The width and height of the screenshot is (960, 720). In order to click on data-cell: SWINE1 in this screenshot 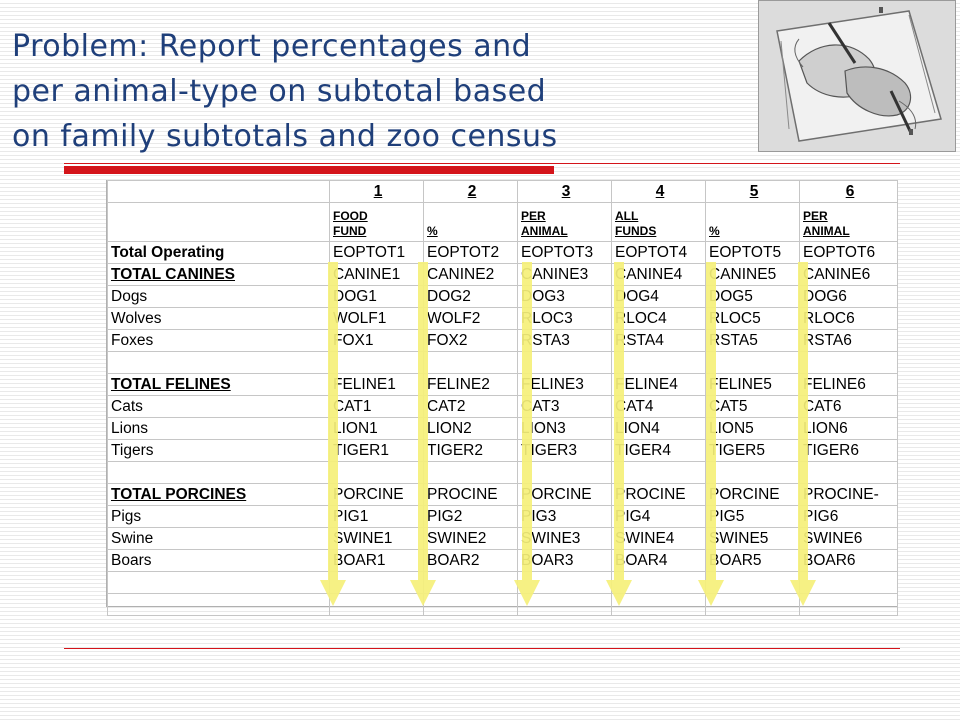, I will do `click(376, 538)`.